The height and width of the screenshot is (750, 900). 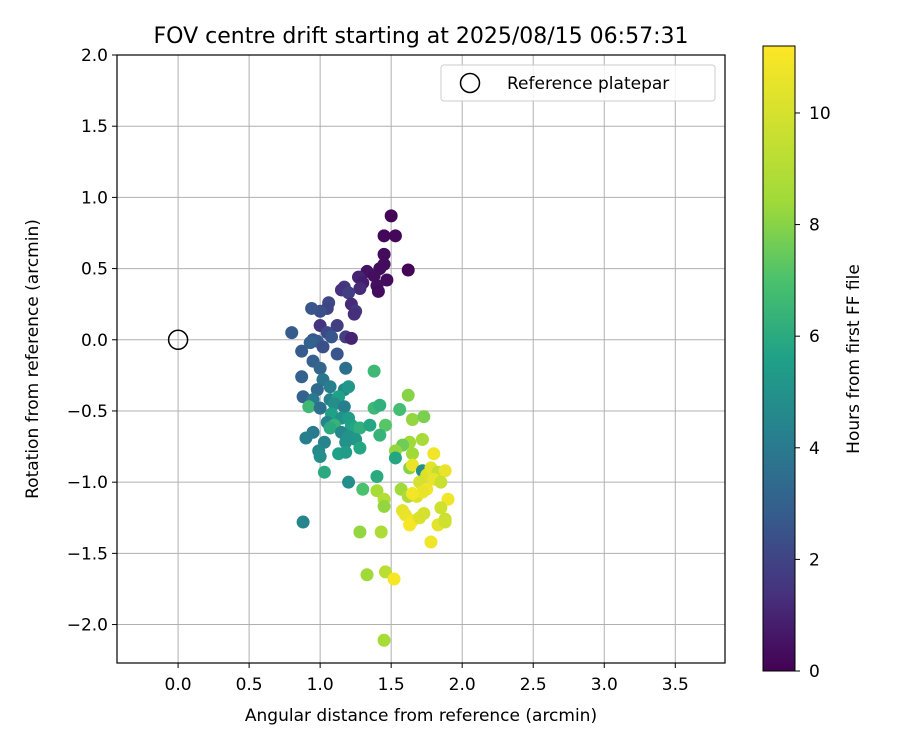 I want to click on reference-marker-group, so click(x=178, y=340).